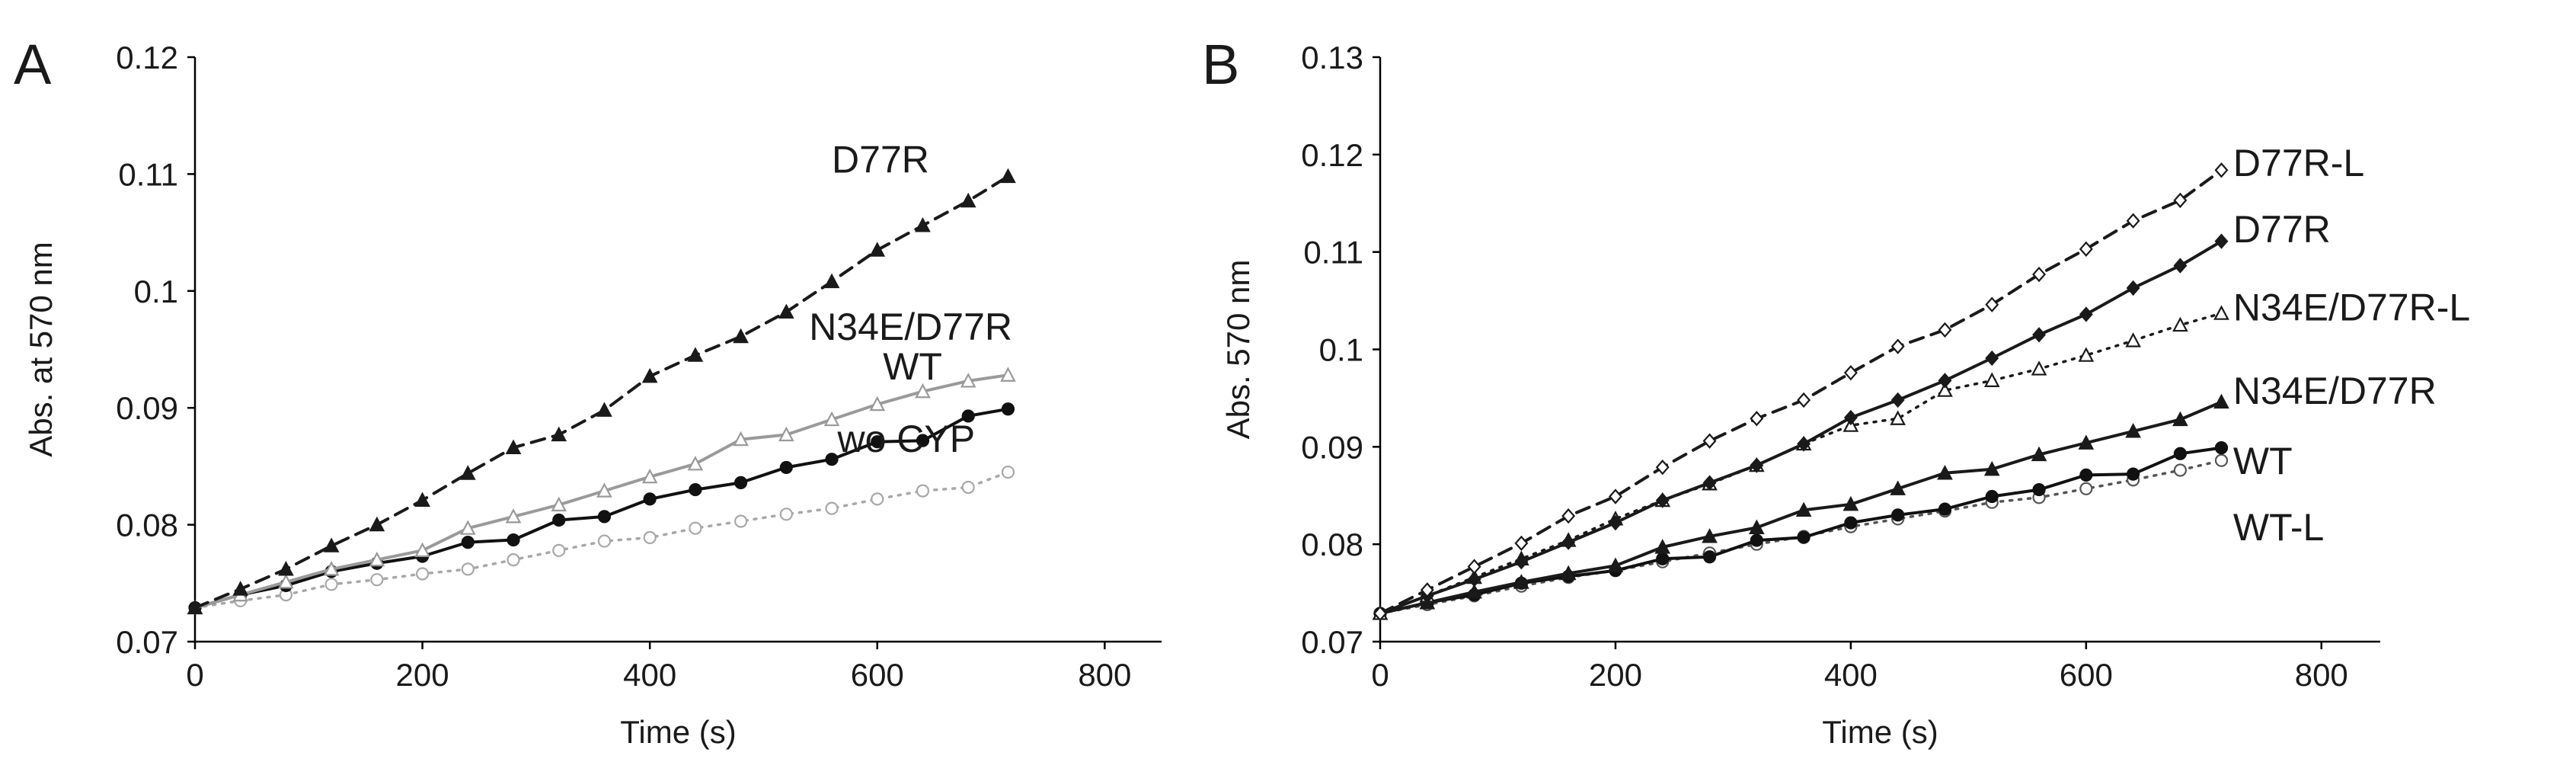 This screenshot has height=775, width=2576. Describe the element at coordinates (147, 57) in the screenshot. I see `panel-a-y-tick-label: 0.12` at that location.